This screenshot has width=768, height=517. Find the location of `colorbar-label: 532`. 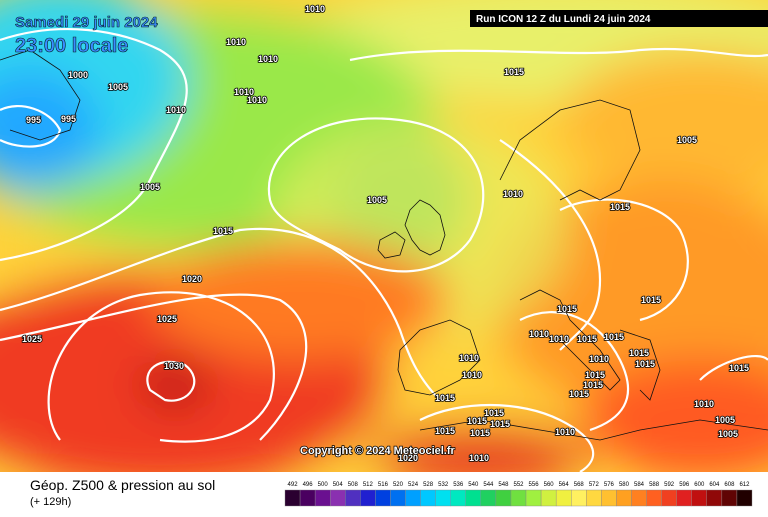

colorbar-label: 532 is located at coordinates (443, 485).